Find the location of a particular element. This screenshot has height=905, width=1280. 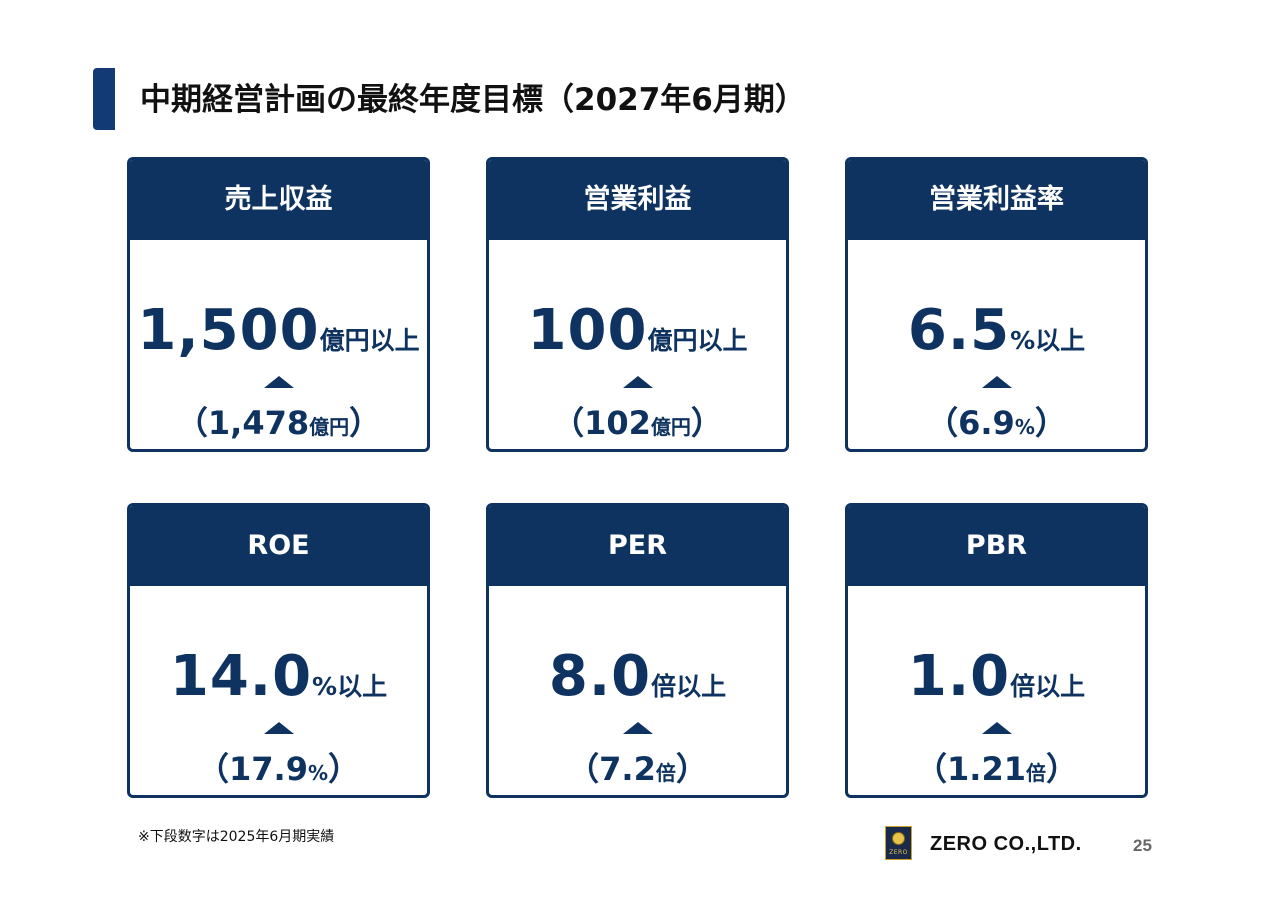

kpi-target: 6.5%以上 is located at coordinates (996, 330).